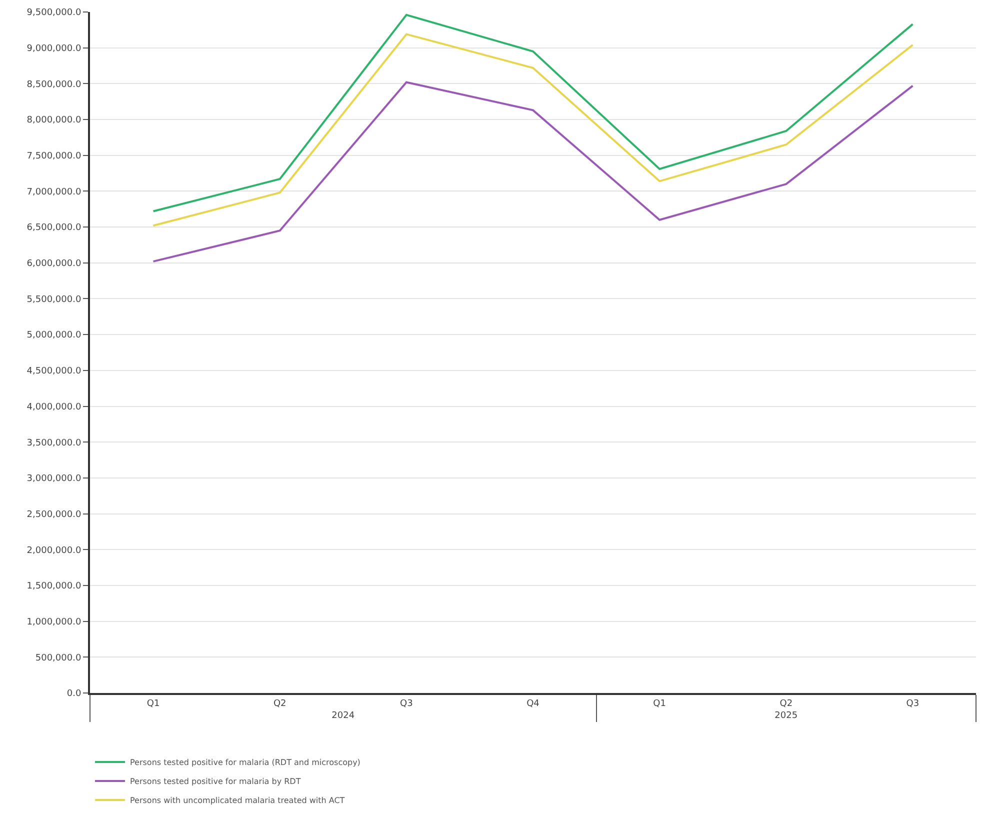 The width and height of the screenshot is (981, 820). Describe the element at coordinates (54, 157) in the screenshot. I see `y-tick-label: 7,500,000.0` at that location.